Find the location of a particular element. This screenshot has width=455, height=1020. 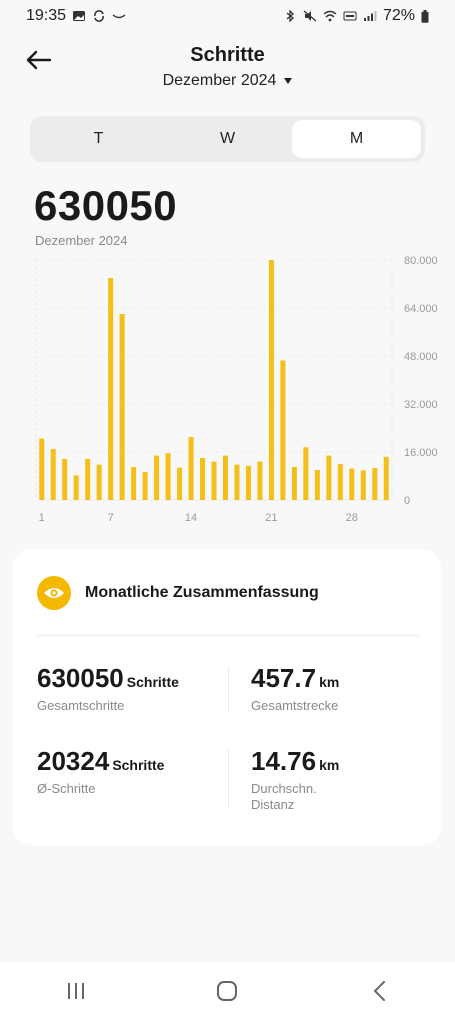

eye-icon-badge is located at coordinates (54, 593).